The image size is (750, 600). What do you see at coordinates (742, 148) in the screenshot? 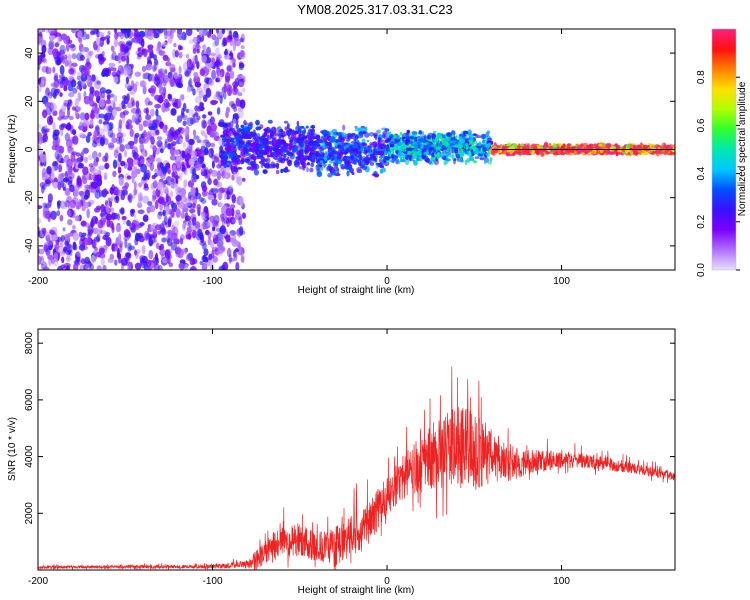
I see `colorbar-label: Normalized spectral amplitude` at bounding box center [742, 148].